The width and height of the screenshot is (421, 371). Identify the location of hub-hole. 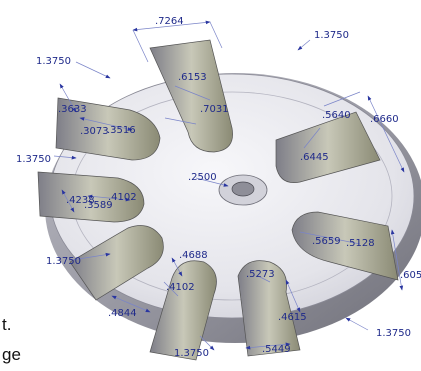
(243, 189).